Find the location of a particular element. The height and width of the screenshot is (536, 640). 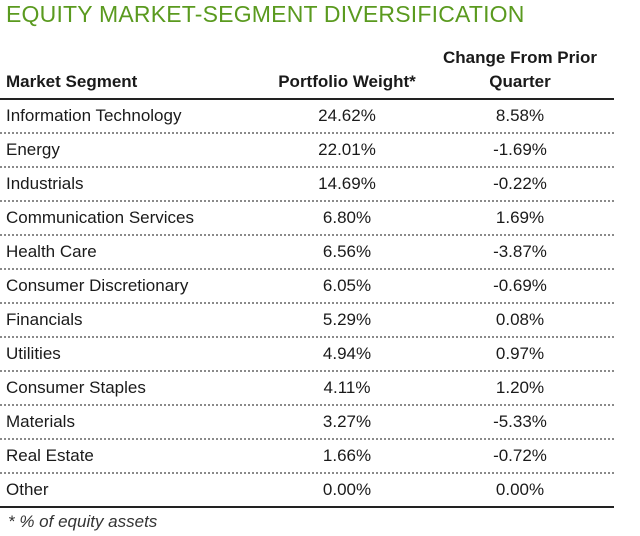

table-row: Communication Services 6.80% 1.69% is located at coordinates (307, 219).